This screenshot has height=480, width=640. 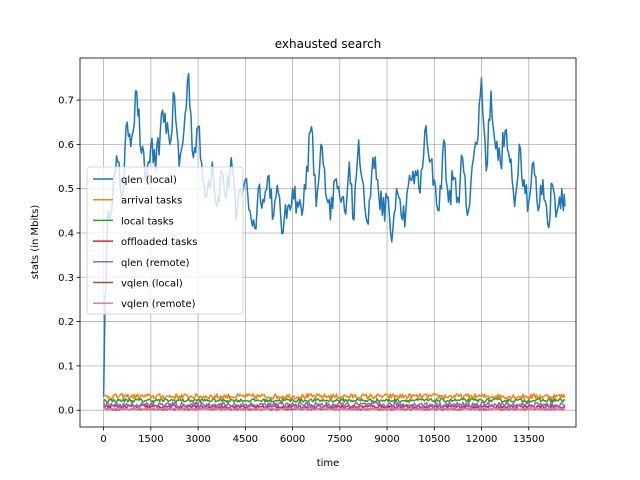 What do you see at coordinates (158, 304) in the screenshot?
I see `legend-label: vqlen (remote)` at bounding box center [158, 304].